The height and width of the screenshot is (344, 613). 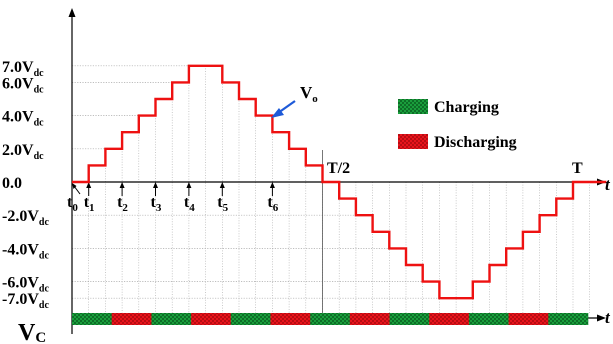 I want to click on time-mark-label: t4, so click(x=189, y=204).